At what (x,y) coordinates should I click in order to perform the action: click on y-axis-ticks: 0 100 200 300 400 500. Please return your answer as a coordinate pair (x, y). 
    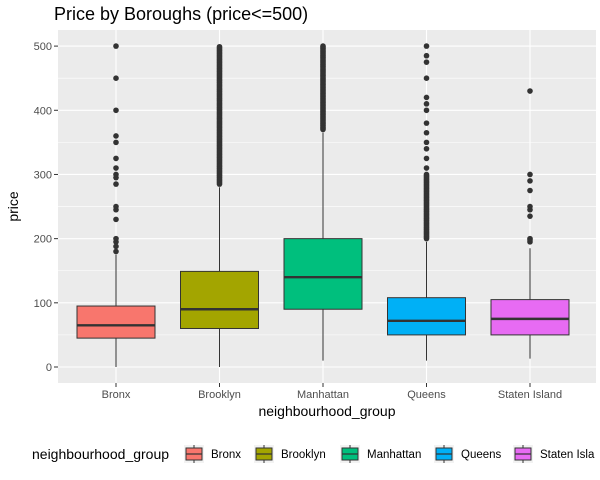
    Looking at the image, I should click on (46, 207).